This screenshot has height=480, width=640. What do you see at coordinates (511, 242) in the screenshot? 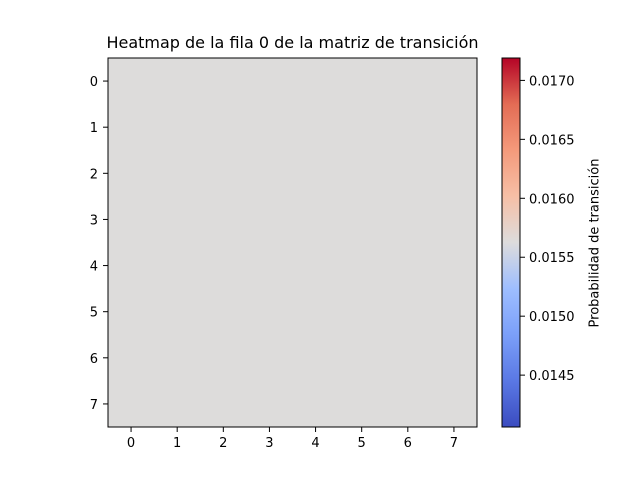
I see `colorbar` at bounding box center [511, 242].